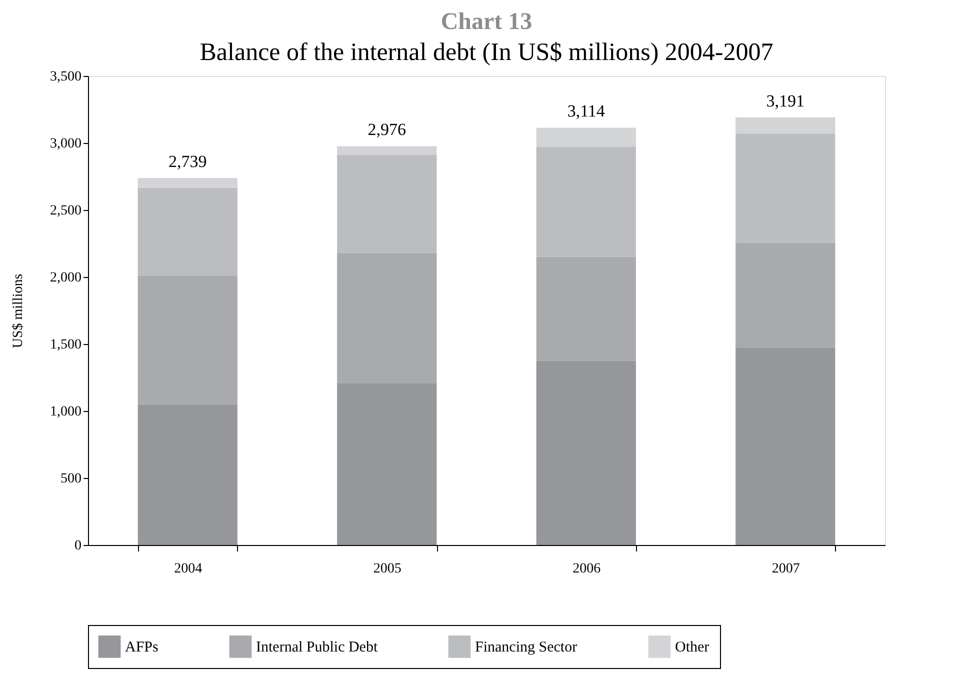 The image size is (958, 699). I want to click on total-label: 2,739, so click(187, 161).